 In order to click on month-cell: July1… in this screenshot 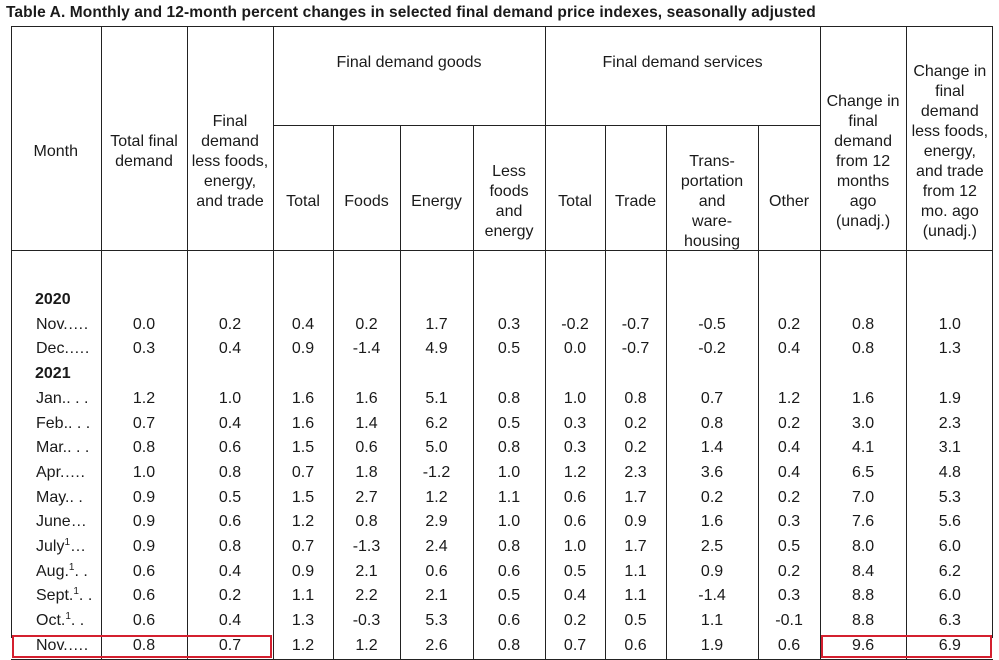, I will do `click(56, 547)`.